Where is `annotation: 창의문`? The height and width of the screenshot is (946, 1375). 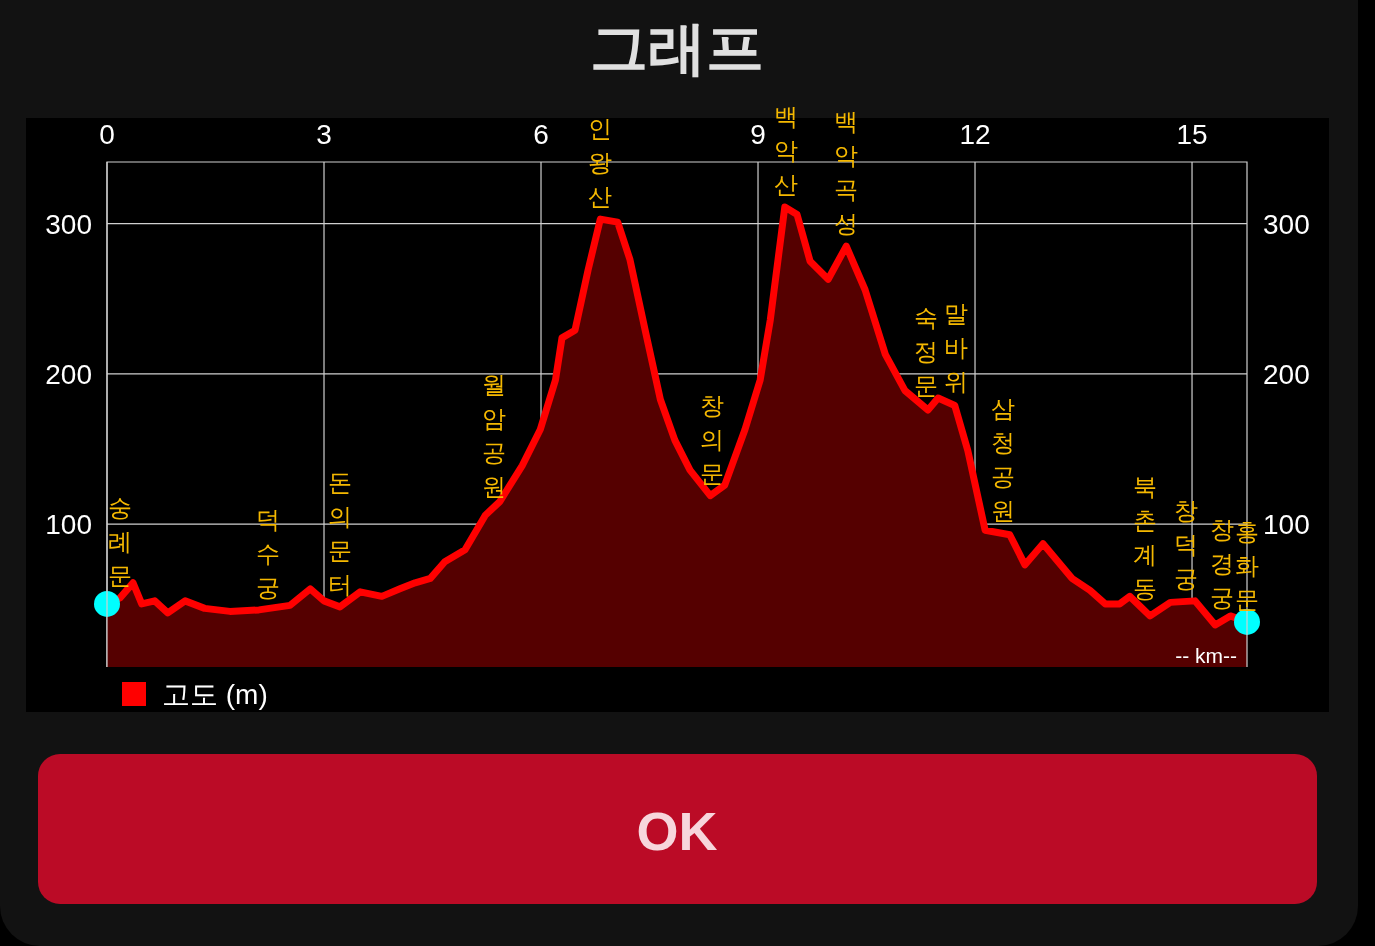 annotation: 창의문 is located at coordinates (711, 439).